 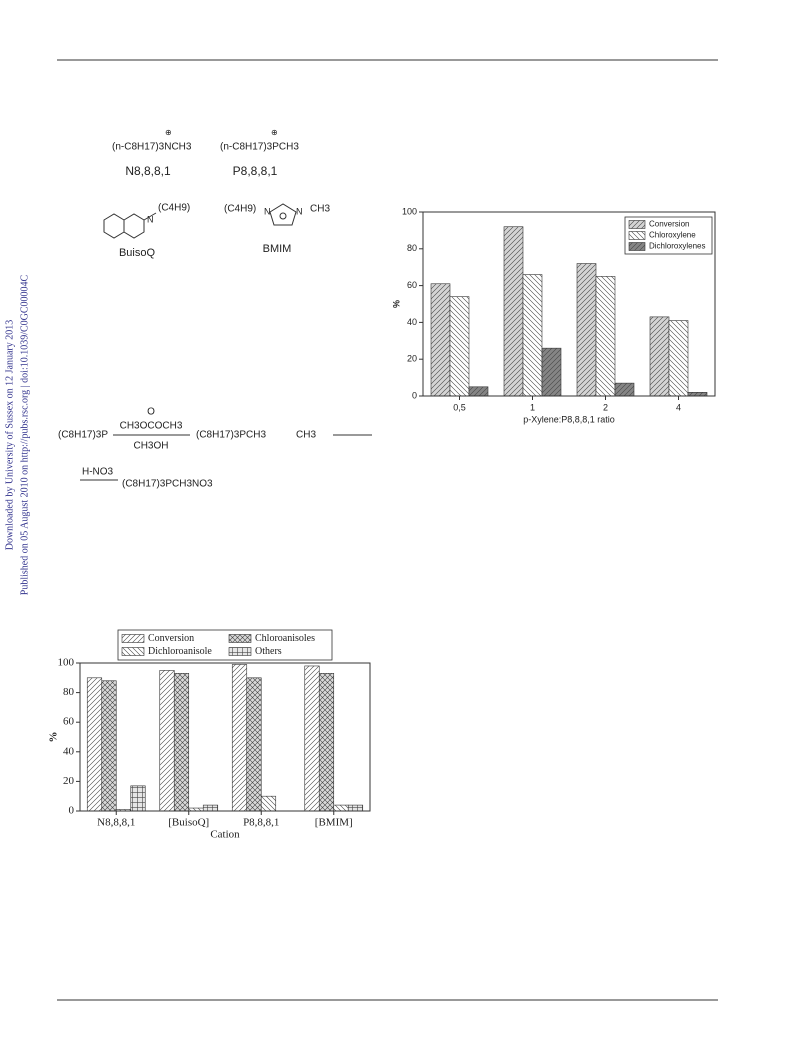 What do you see at coordinates (255, 171) in the screenshot?
I see `structure-label: P8,8,8,1` at bounding box center [255, 171].